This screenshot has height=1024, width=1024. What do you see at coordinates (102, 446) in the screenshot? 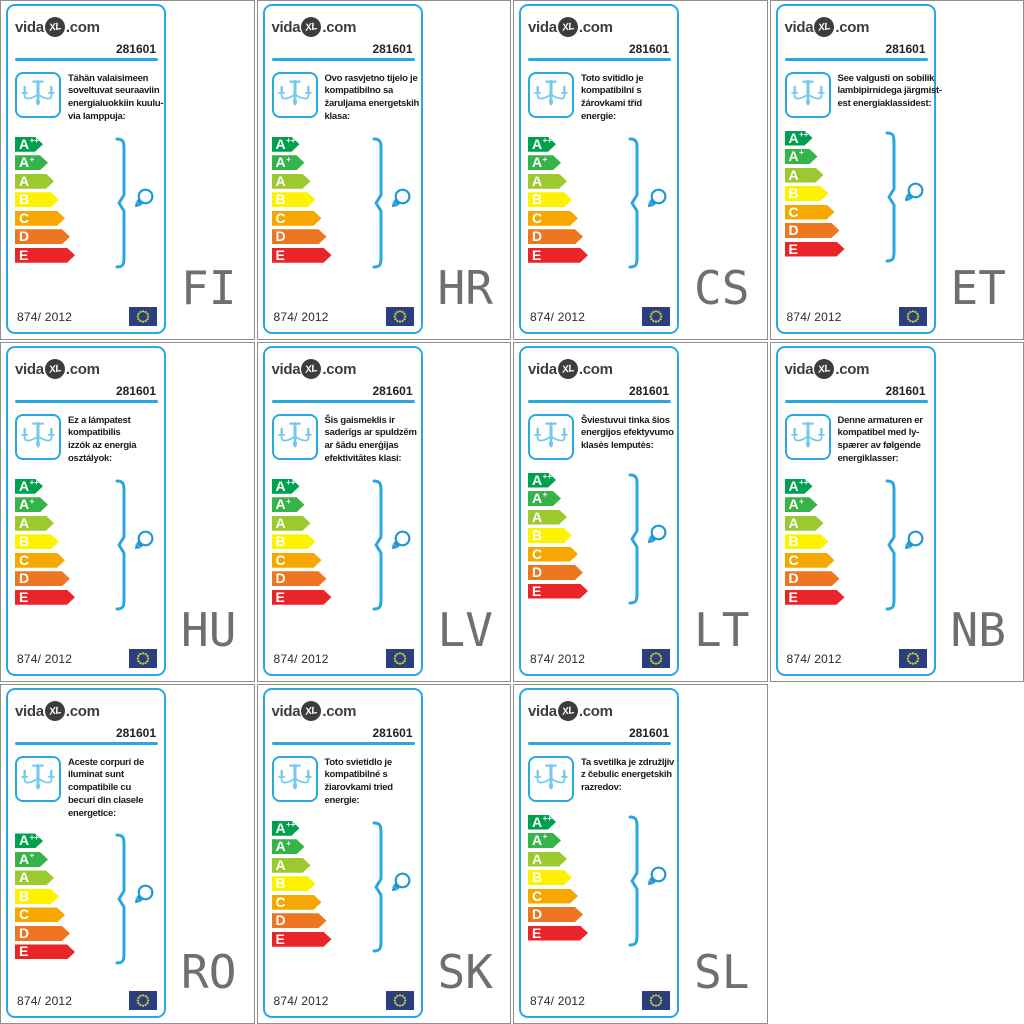
I see `description-line: izzók az energia` at bounding box center [102, 446].